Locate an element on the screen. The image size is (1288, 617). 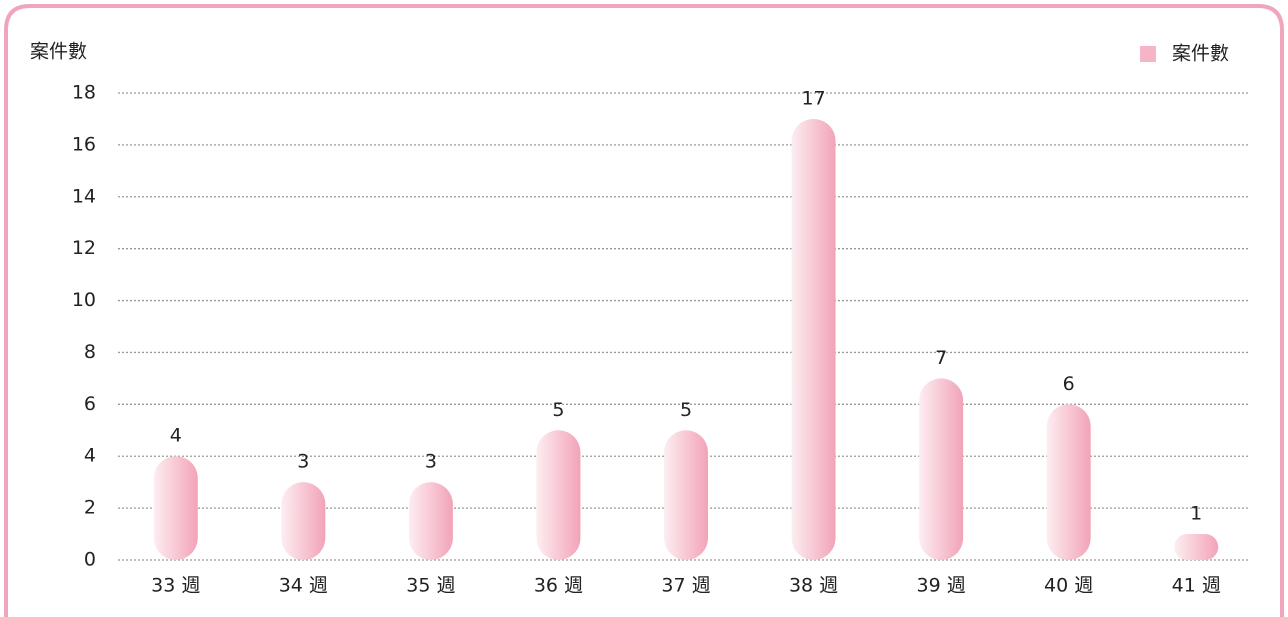
y-axis-label: 案件數 is located at coordinates (58, 52).